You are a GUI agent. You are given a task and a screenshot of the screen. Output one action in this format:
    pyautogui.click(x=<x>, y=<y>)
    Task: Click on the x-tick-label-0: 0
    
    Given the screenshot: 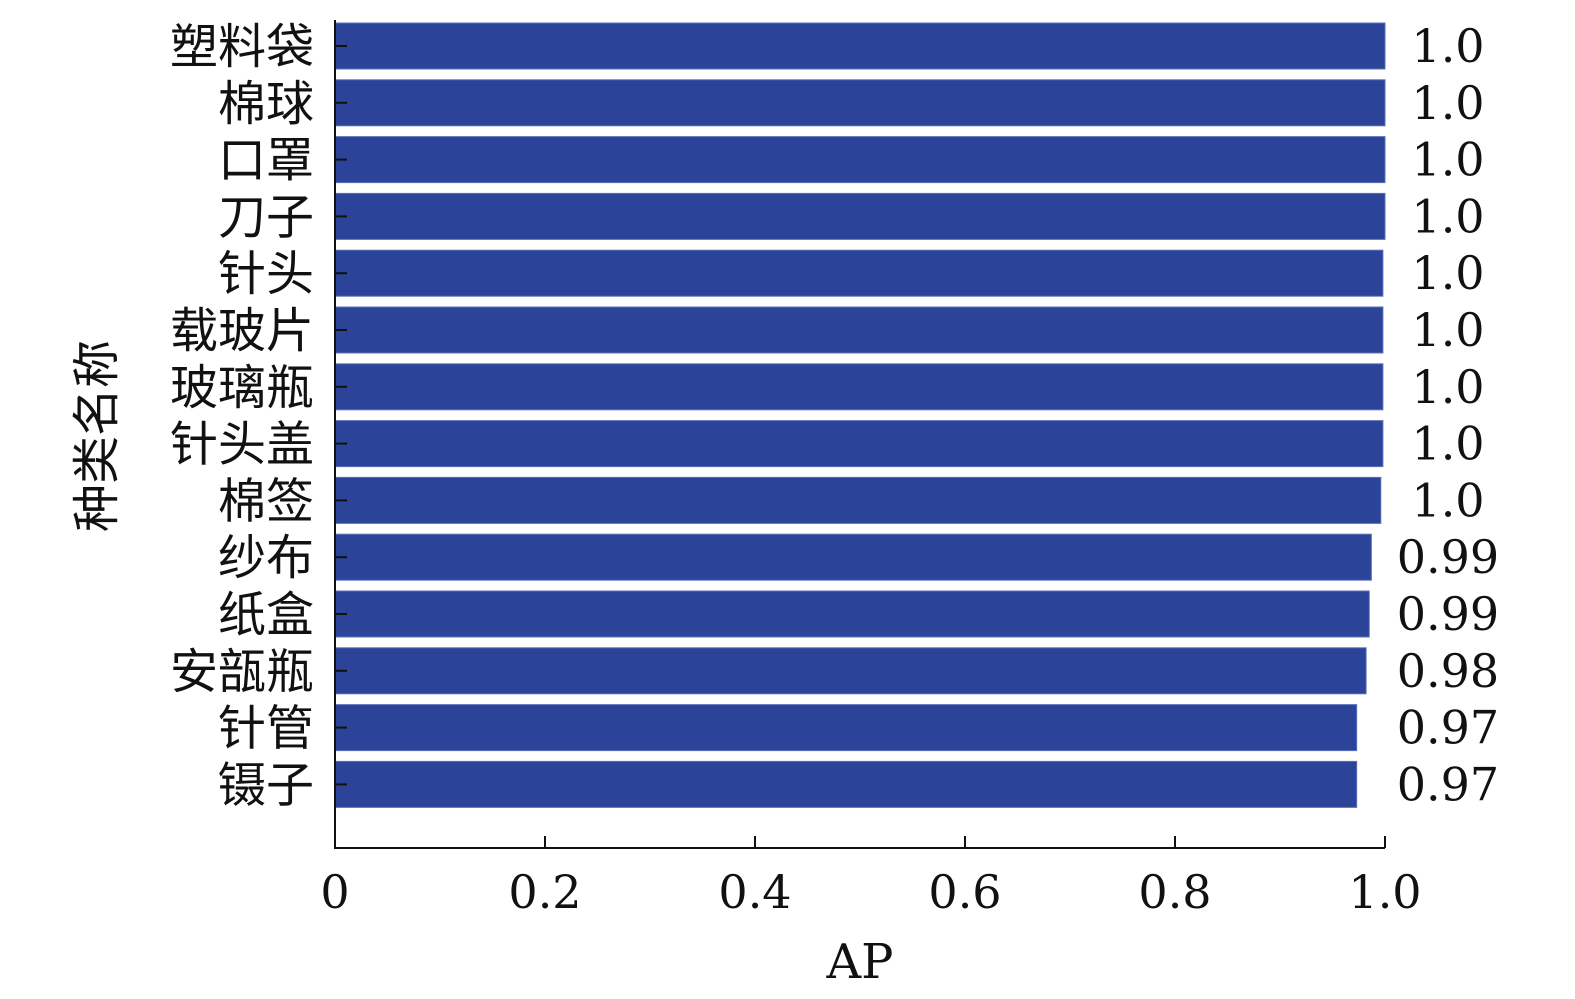 What is the action you would take?
    pyautogui.click(x=334, y=892)
    